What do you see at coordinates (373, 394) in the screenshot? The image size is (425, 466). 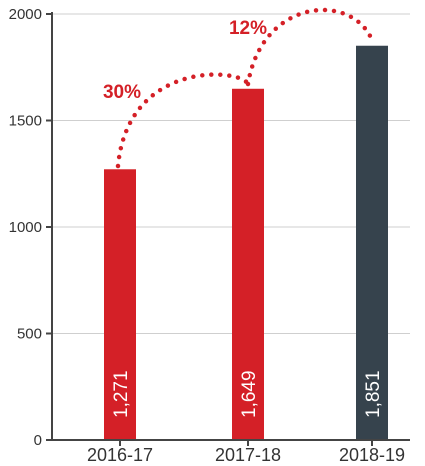 I see `data-label: 1,851` at bounding box center [373, 394].